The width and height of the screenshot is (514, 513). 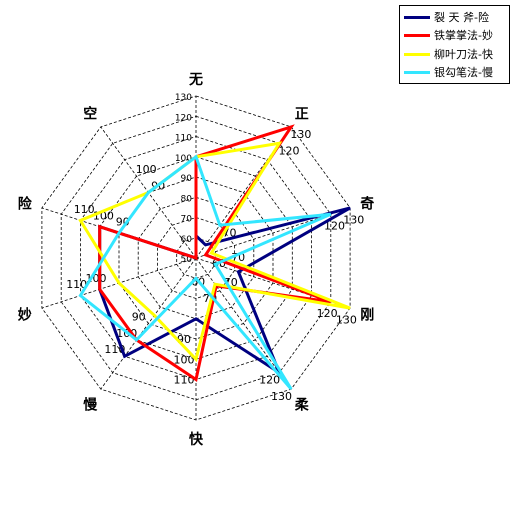 I want to click on axis-label: 险, so click(x=25, y=203).